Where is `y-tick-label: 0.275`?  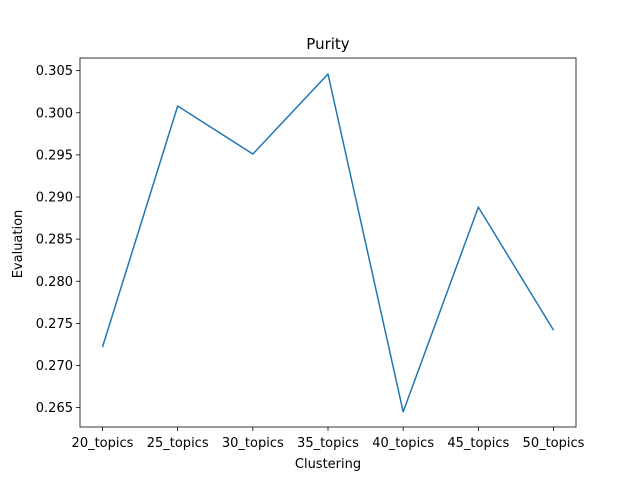 y-tick-label: 0.275 is located at coordinates (54, 324).